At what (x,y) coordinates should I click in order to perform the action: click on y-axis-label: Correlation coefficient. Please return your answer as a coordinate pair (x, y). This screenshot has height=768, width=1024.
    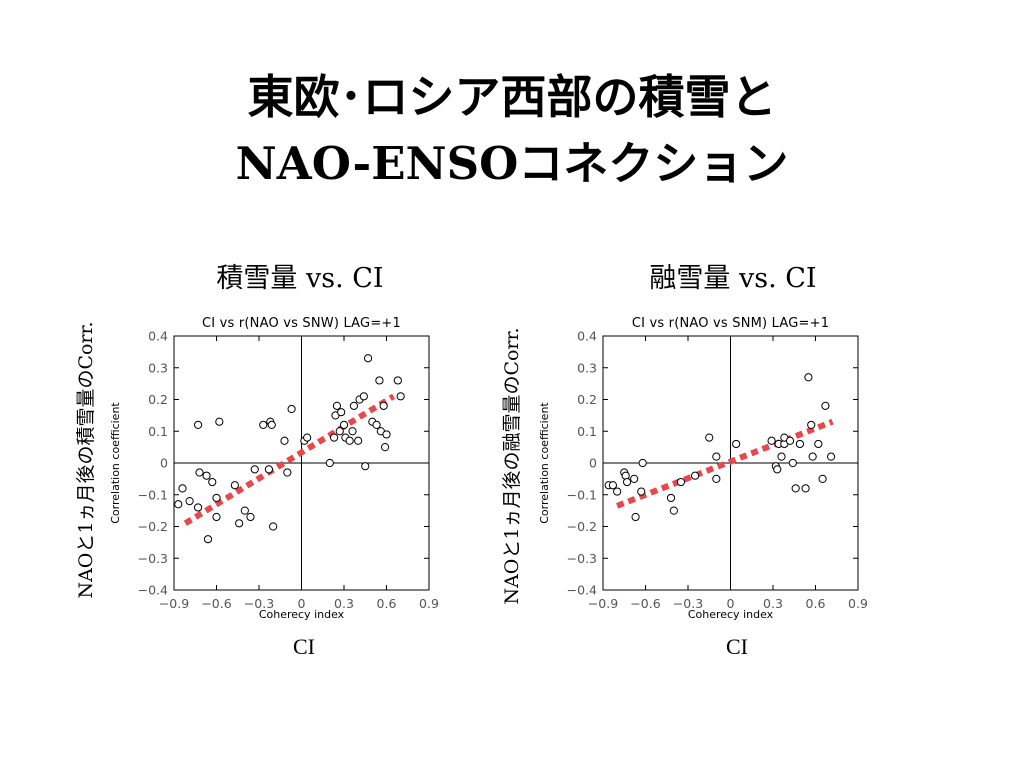
    Looking at the image, I should click on (544, 463).